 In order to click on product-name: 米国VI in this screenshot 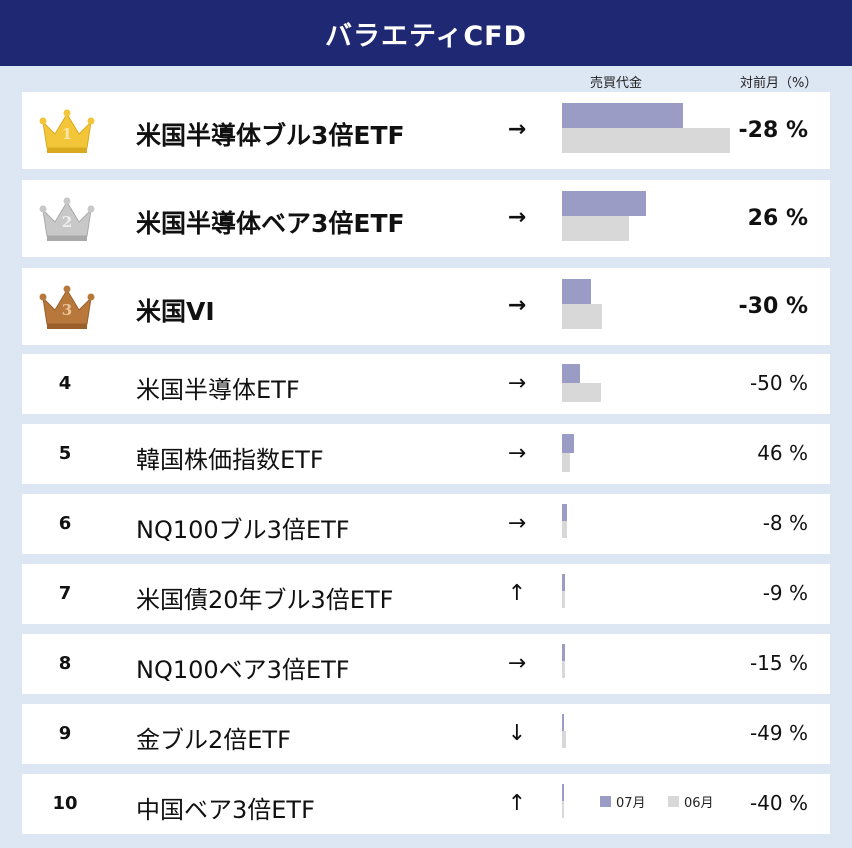, I will do `click(175, 311)`.